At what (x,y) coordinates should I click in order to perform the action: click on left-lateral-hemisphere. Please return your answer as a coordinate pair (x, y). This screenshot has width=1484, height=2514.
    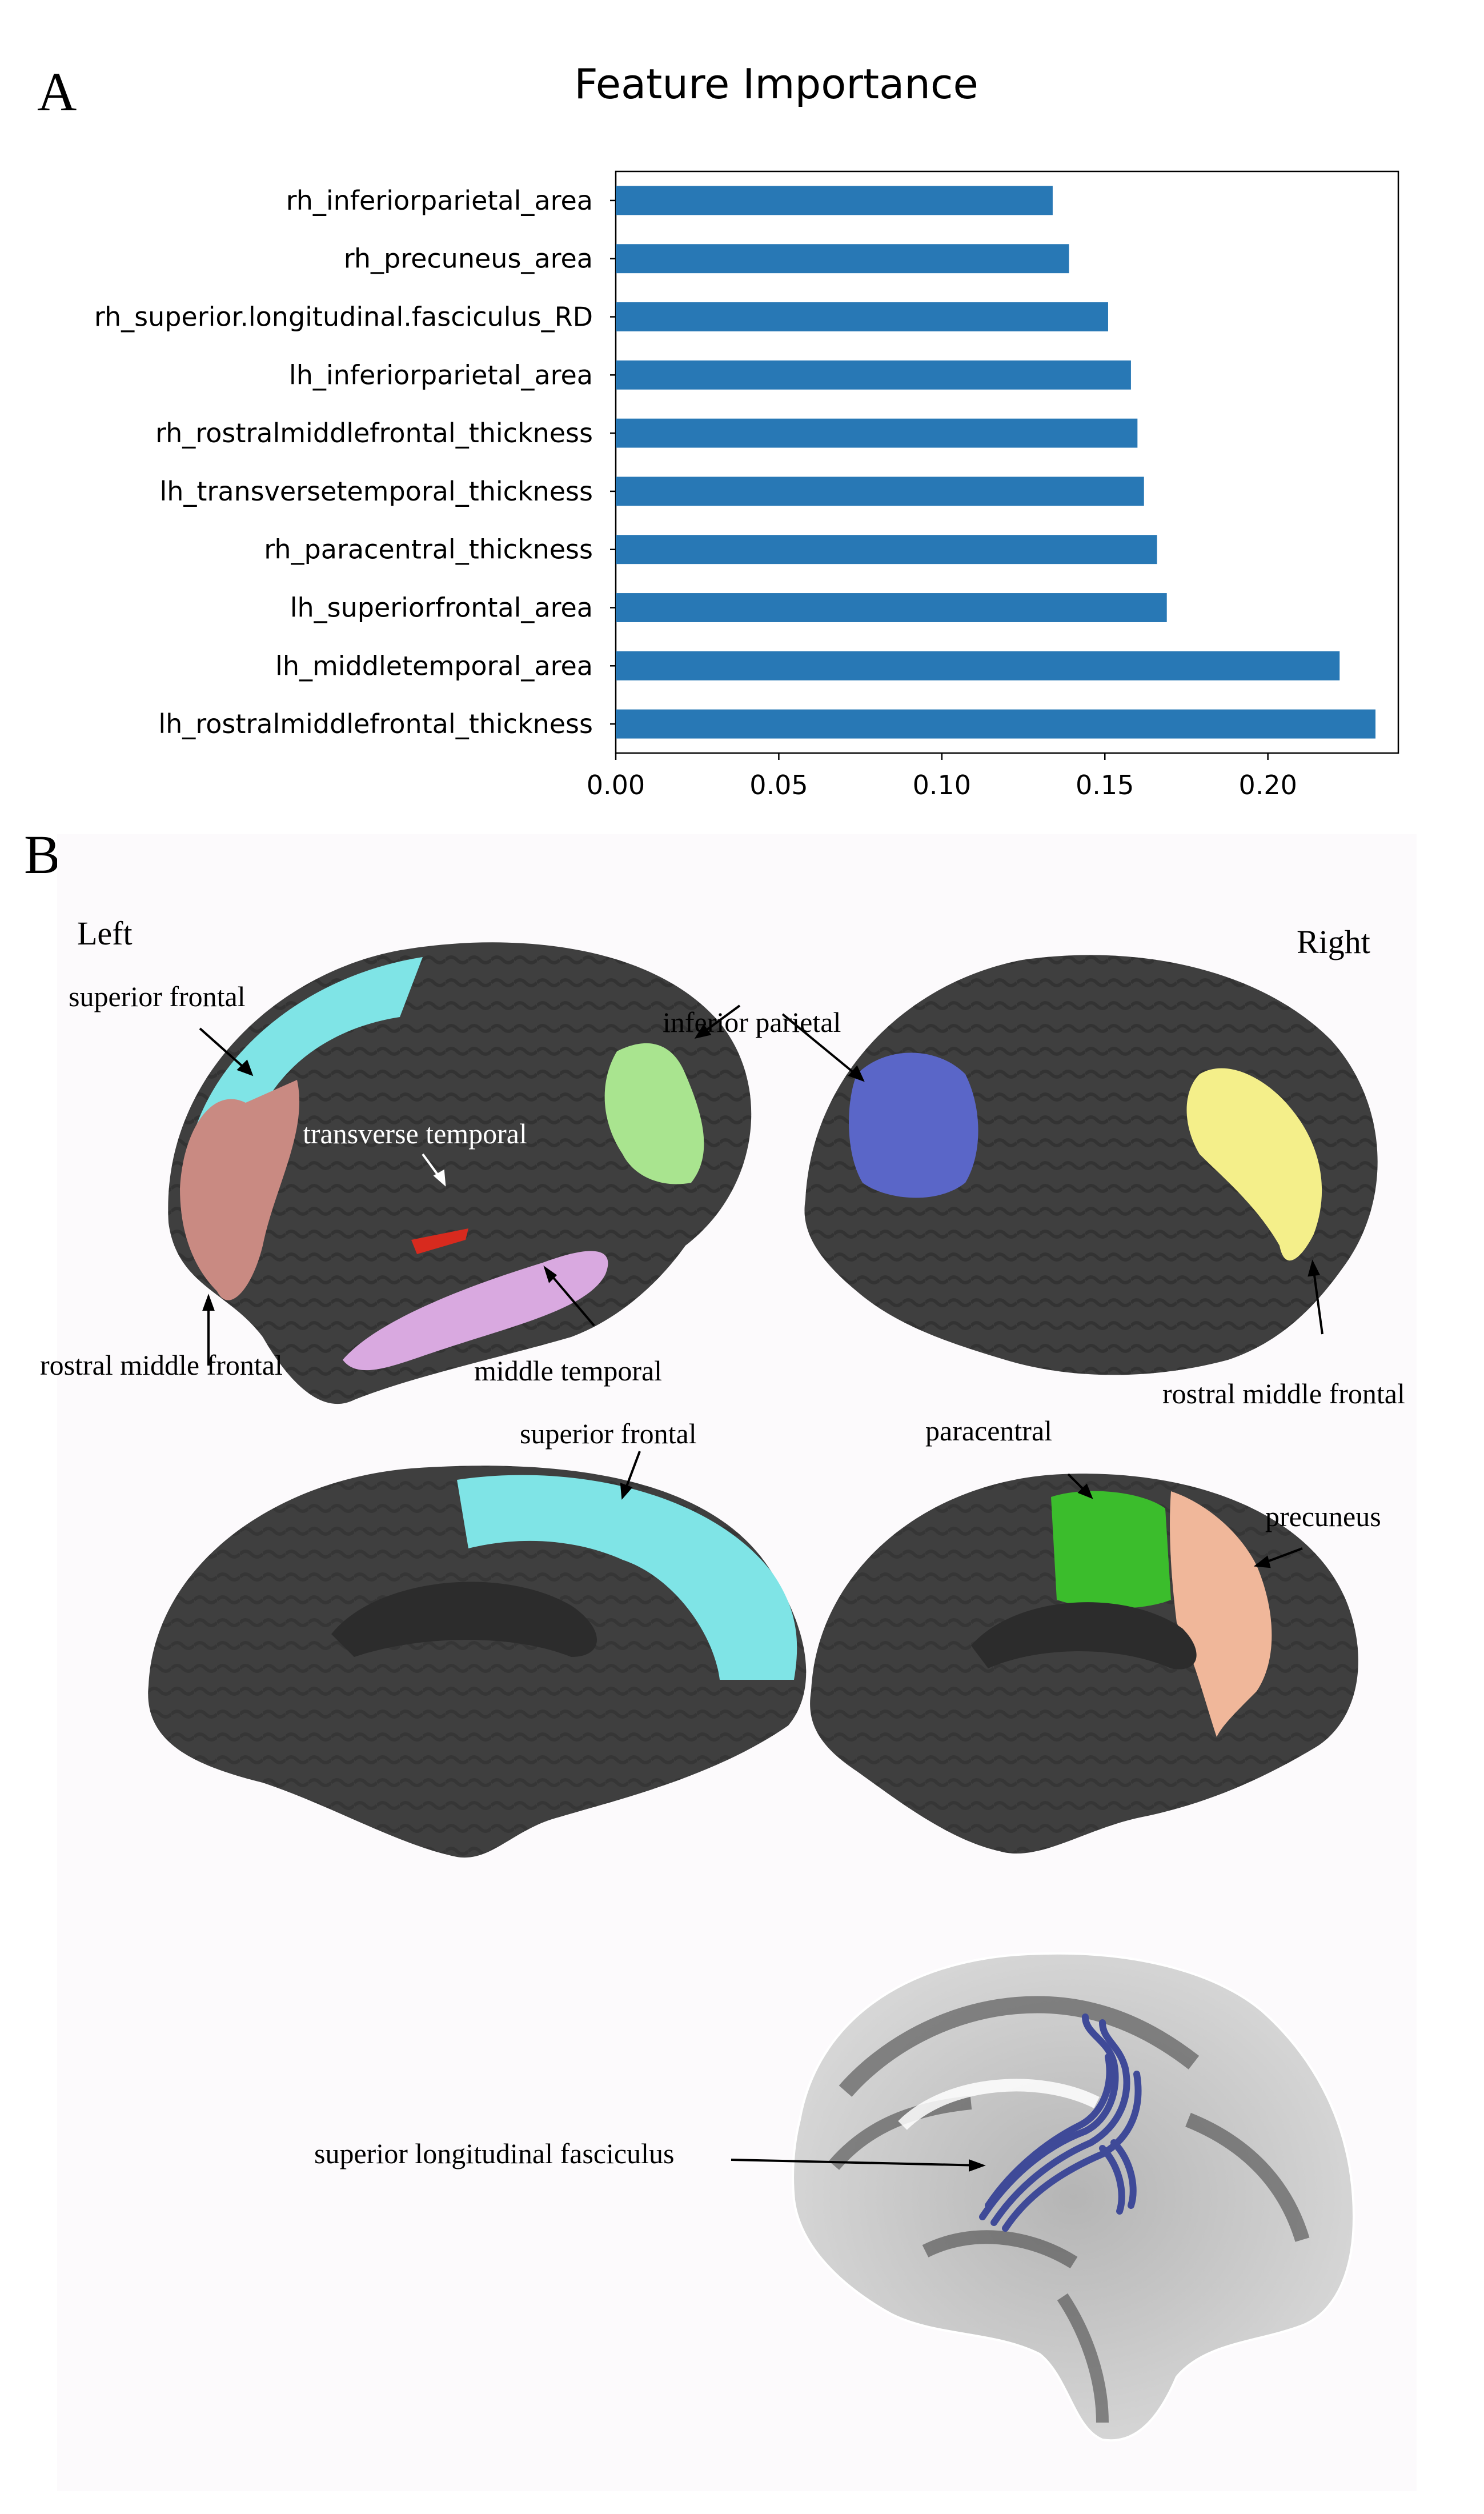
    Looking at the image, I should click on (460, 1173).